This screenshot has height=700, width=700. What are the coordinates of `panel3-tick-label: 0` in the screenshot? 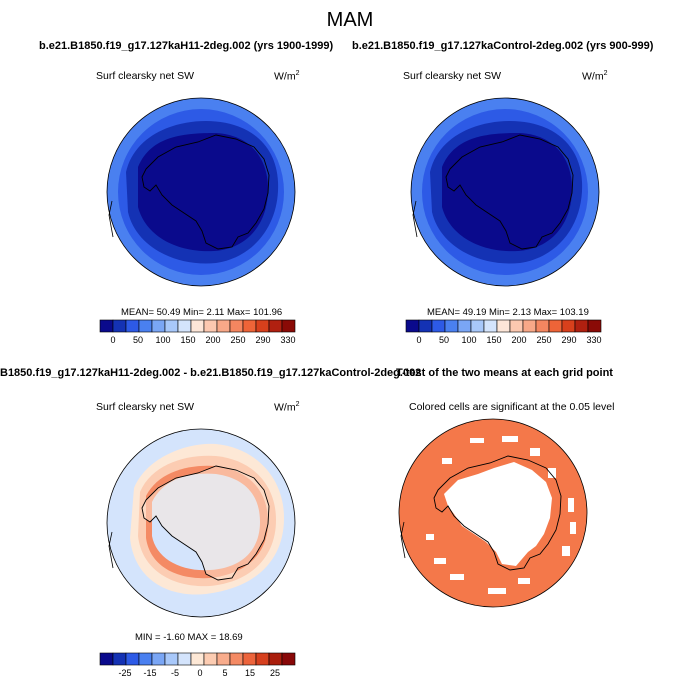 It's located at (200, 673).